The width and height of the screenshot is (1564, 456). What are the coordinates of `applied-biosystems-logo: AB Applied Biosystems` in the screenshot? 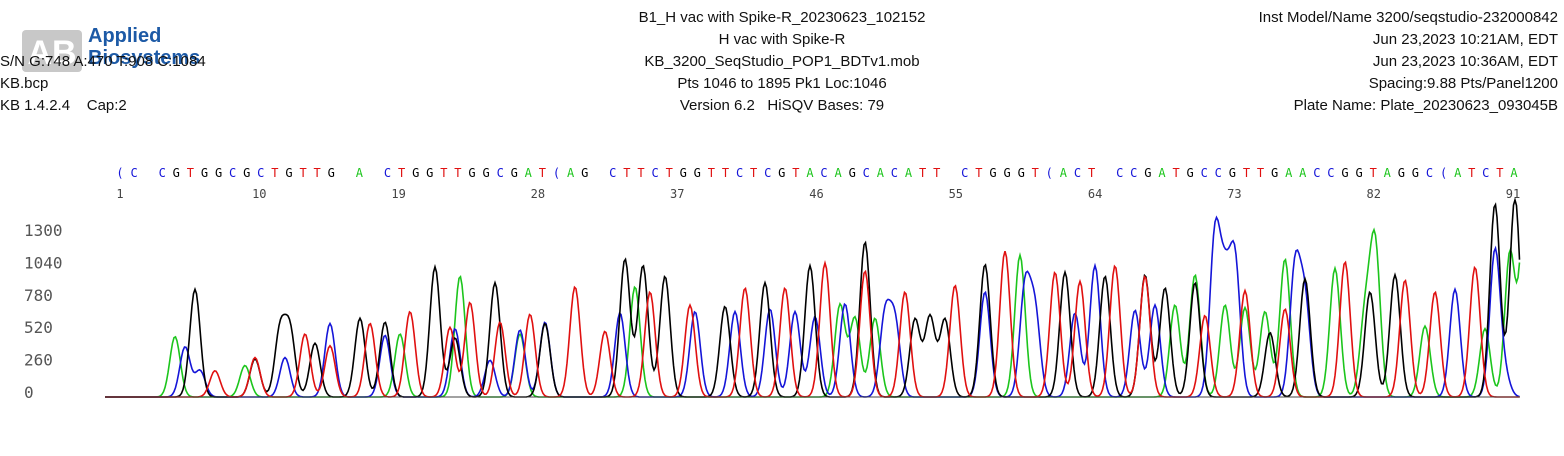 It's located at (111, 48).